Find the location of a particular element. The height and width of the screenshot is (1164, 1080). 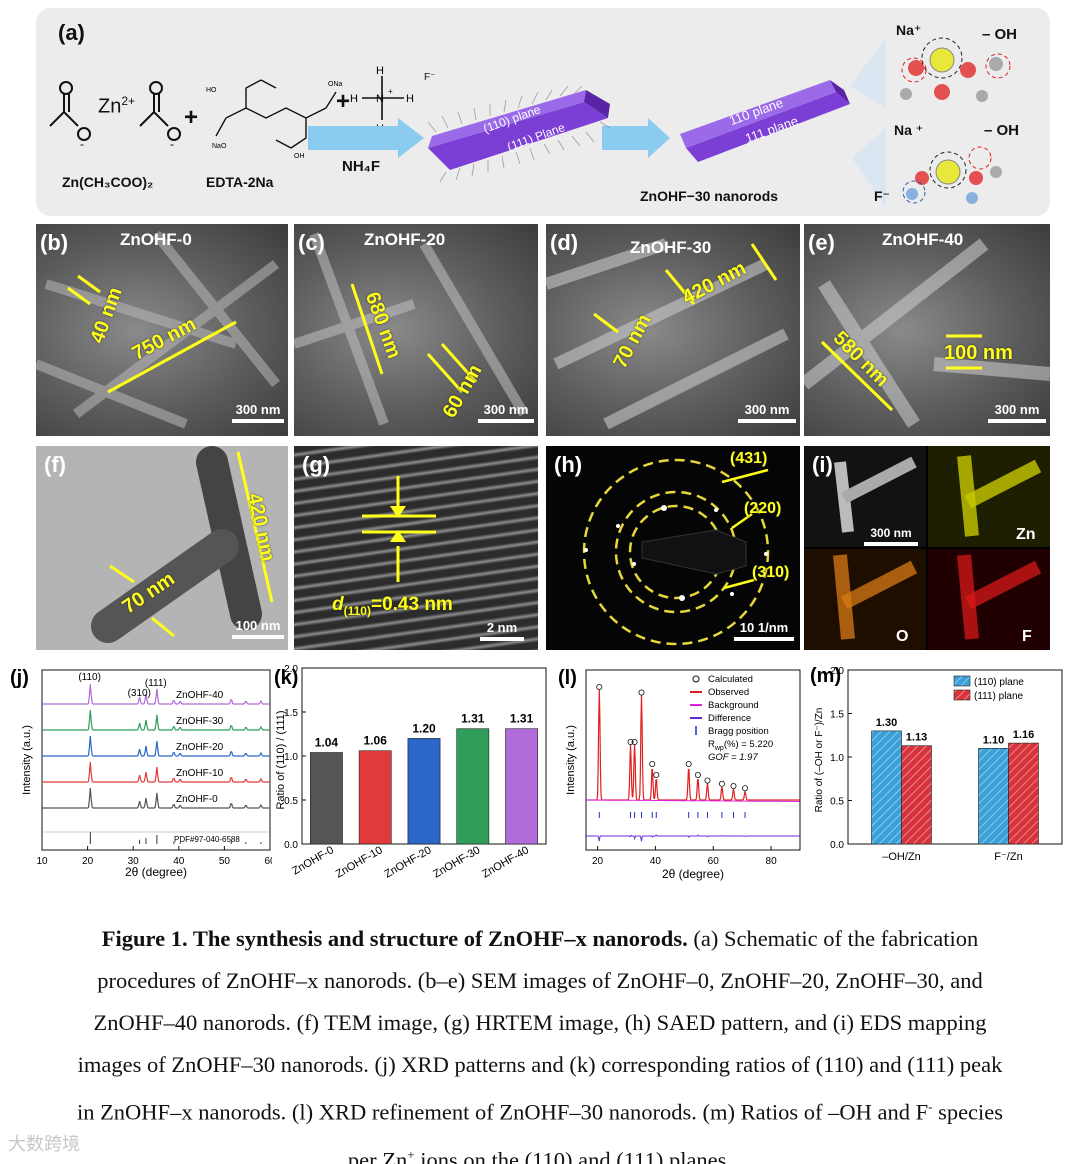

category-label-k: ZnOHF-40 is located at coordinates (505, 862).